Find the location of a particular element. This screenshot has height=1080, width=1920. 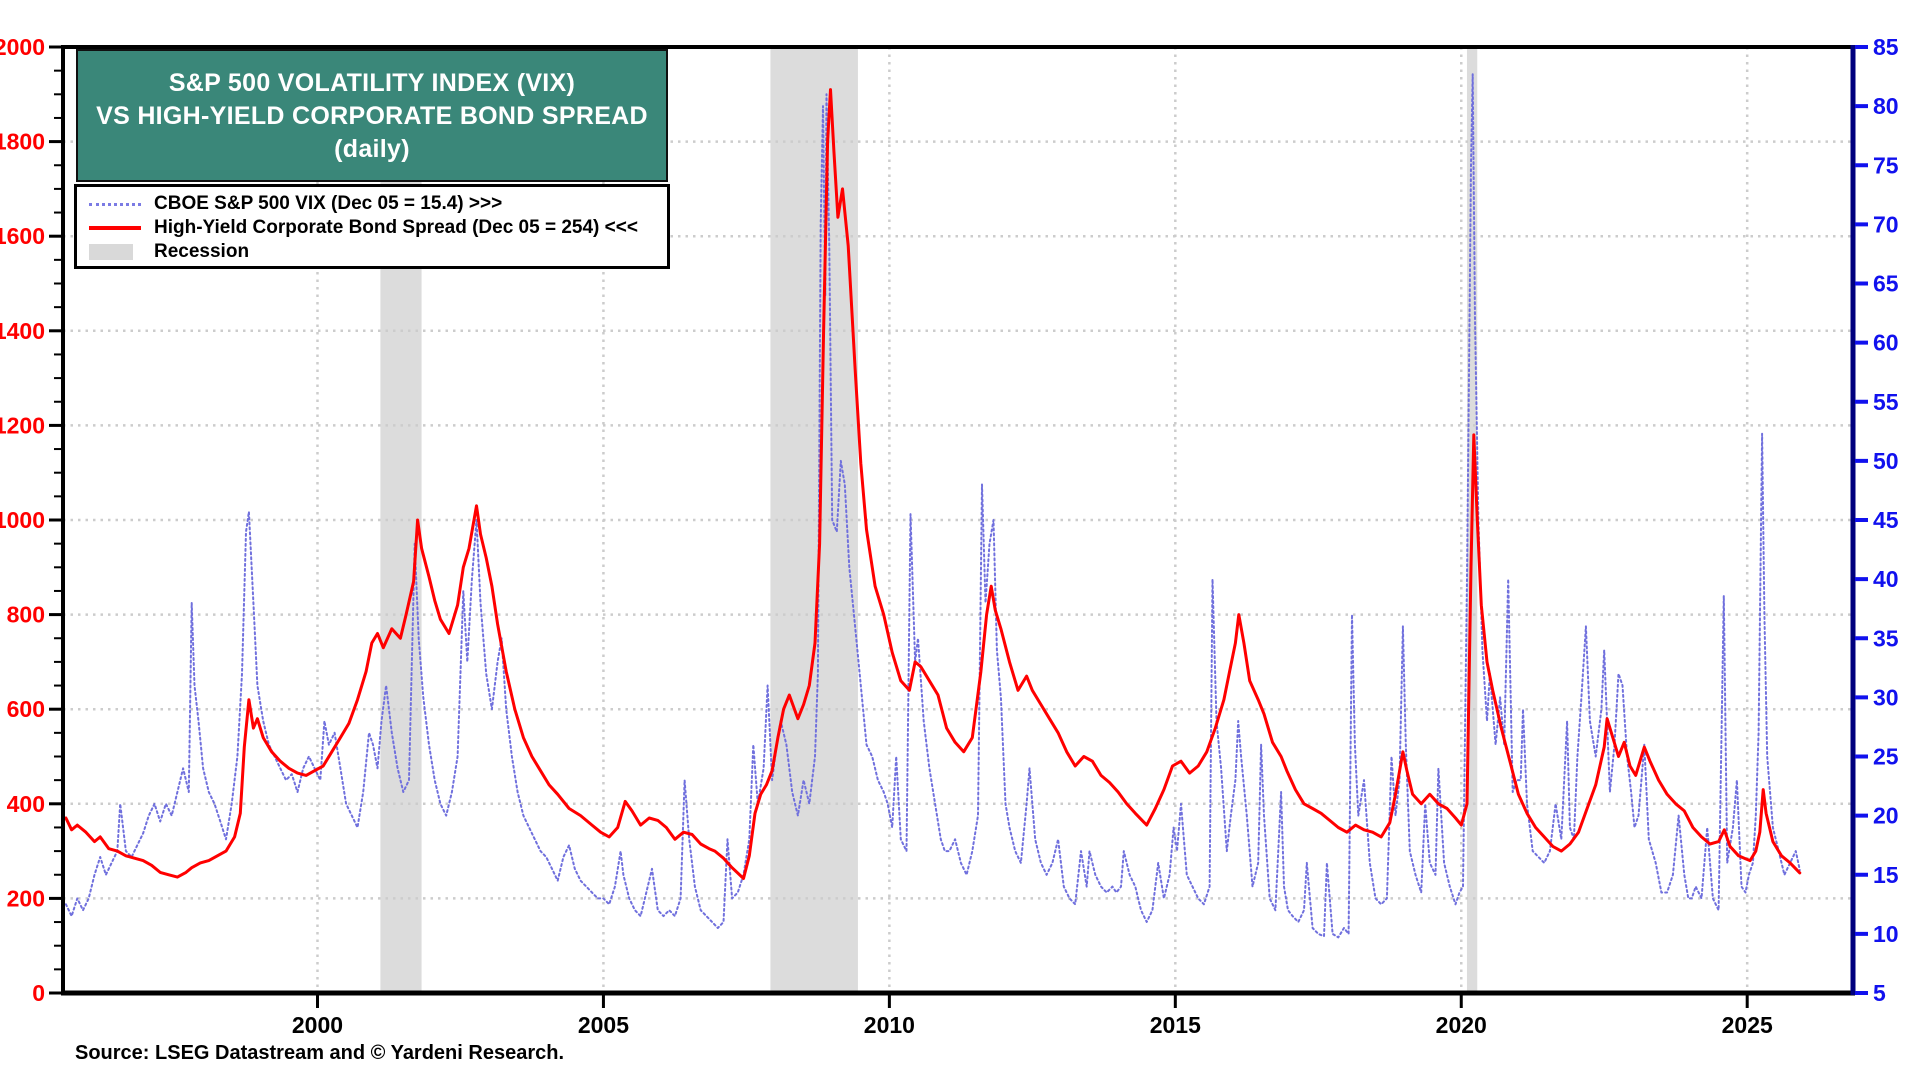

y-right-tick-label: 5 is located at coordinates (1879, 993).